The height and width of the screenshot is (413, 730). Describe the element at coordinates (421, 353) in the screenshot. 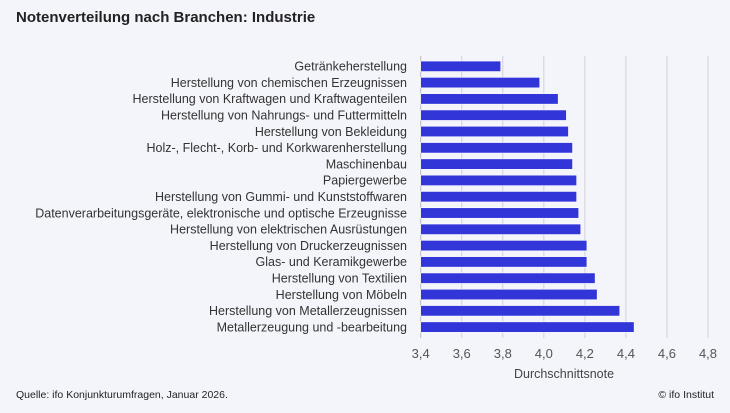

I see `x-tick-label: 3,4` at that location.